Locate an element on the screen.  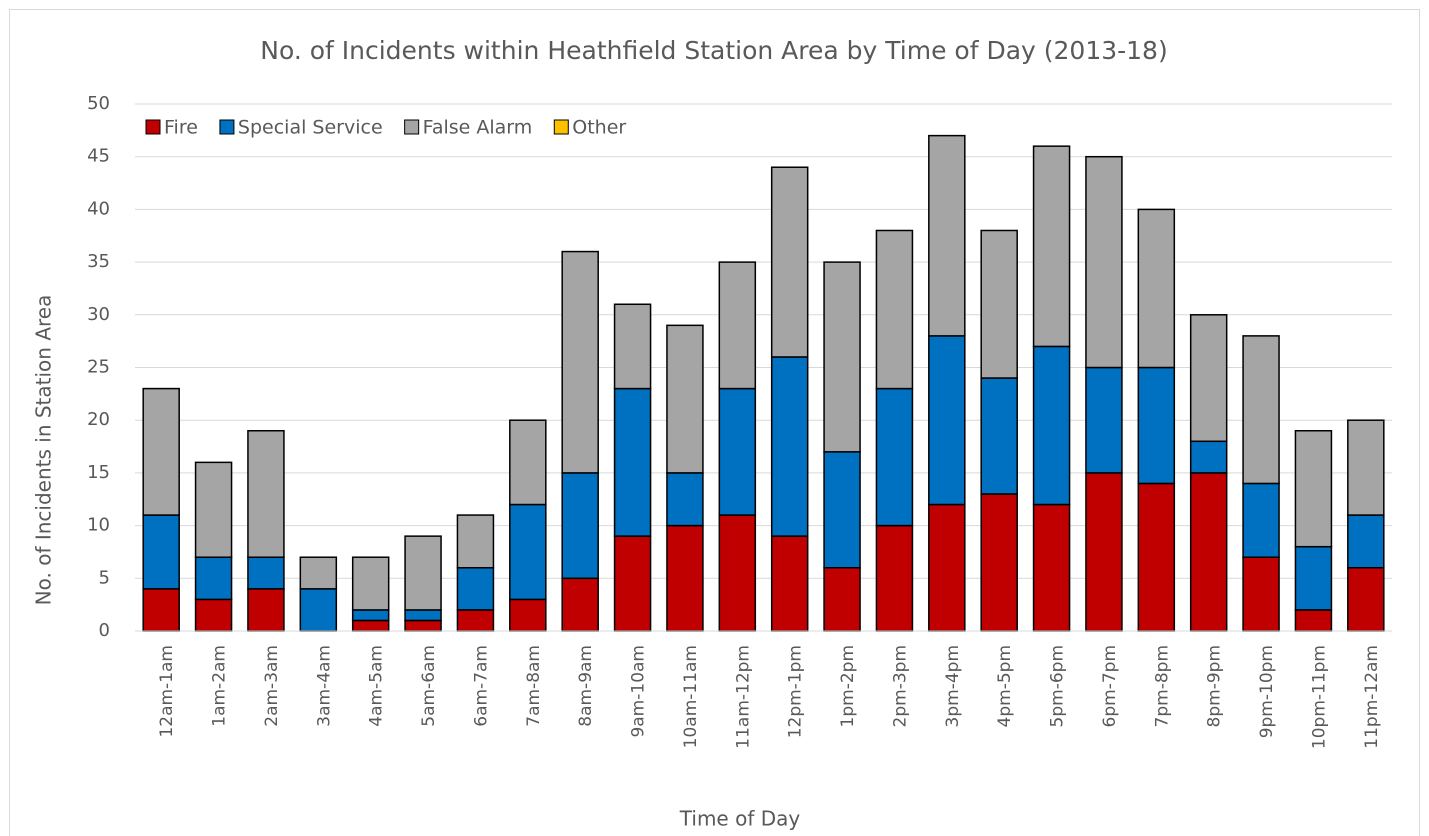
x-tick-label: 5pm-6pm is located at coordinates (1058, 686).